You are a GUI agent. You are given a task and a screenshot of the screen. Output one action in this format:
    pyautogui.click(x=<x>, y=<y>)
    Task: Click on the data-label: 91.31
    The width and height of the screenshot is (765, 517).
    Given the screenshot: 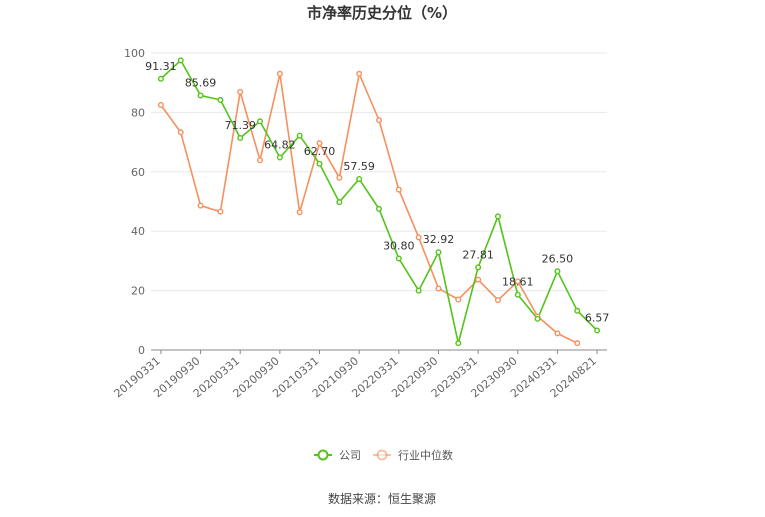 What is the action you would take?
    pyautogui.click(x=161, y=66)
    